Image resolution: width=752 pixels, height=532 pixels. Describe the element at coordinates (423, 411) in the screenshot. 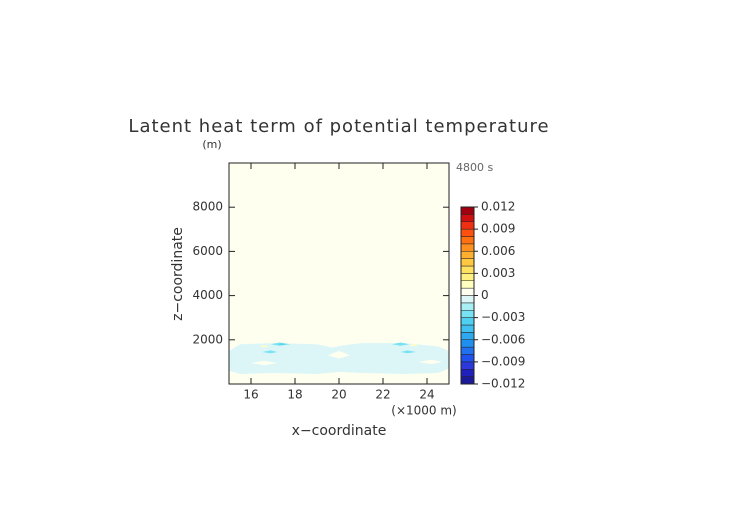

I see `x-unit: (×1000 m)` at that location.